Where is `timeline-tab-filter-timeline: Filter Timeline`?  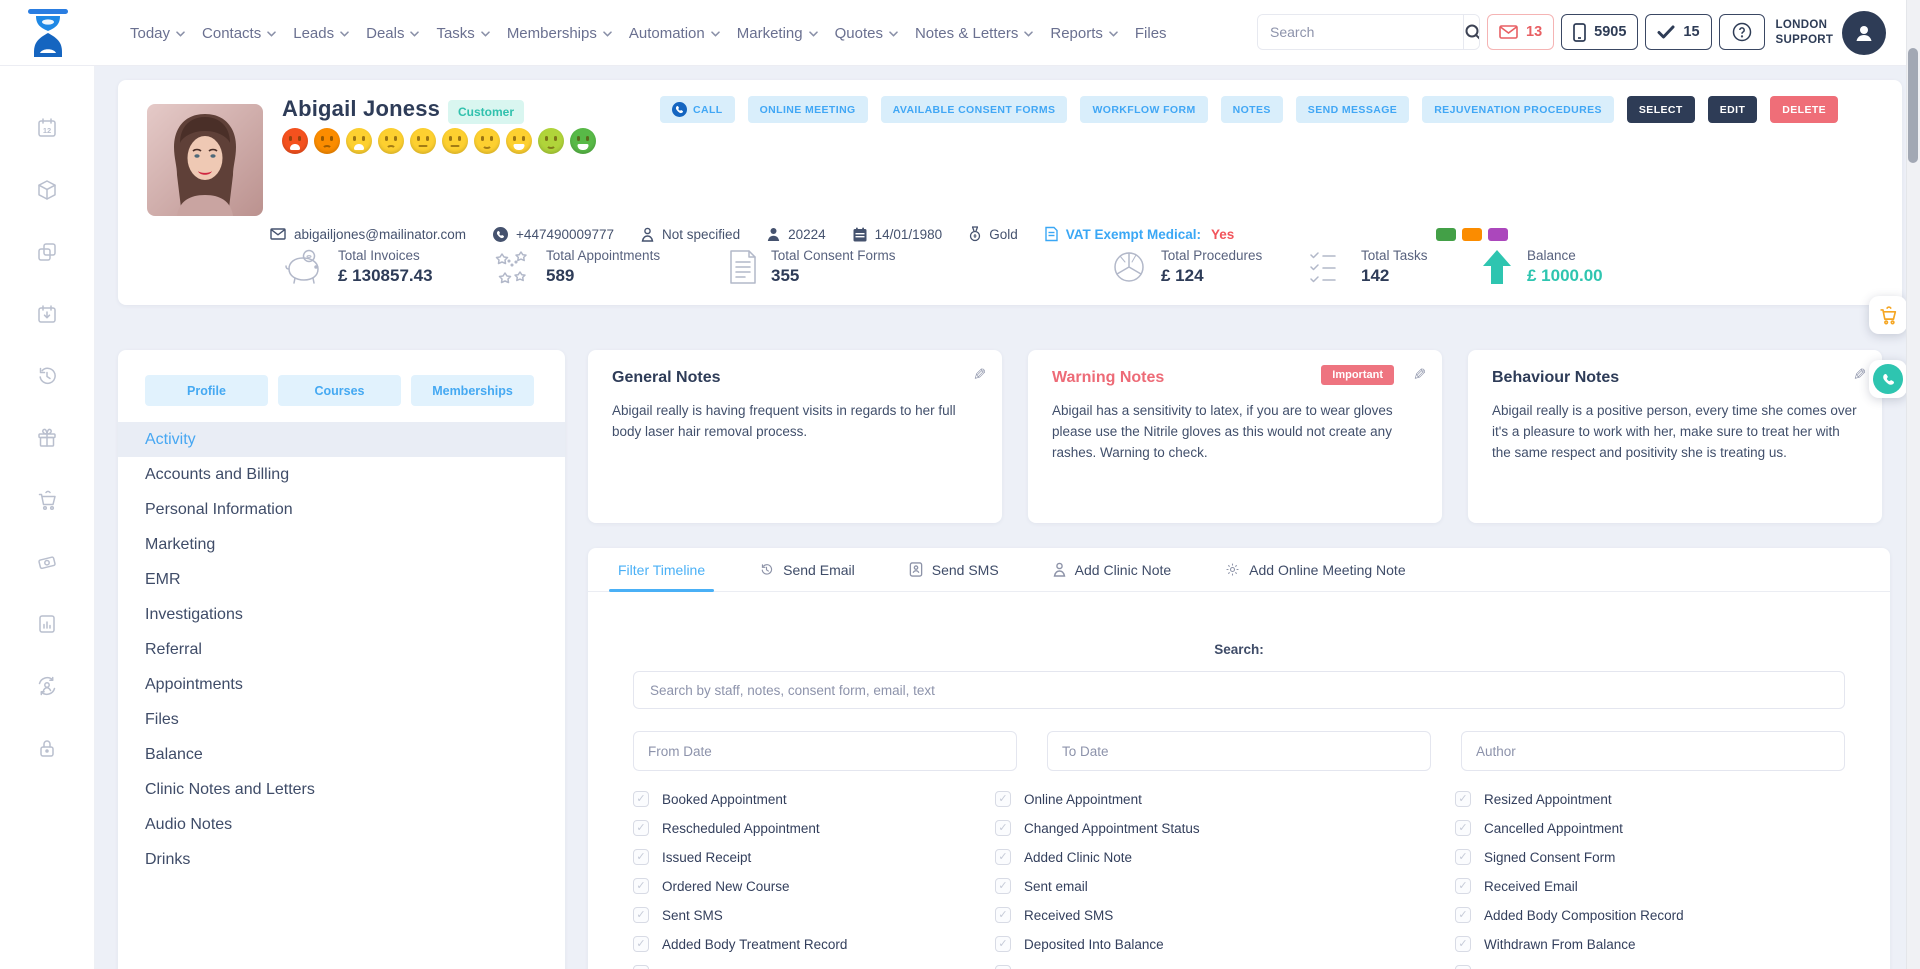 timeline-tab-filter-timeline: Filter Timeline is located at coordinates (661, 577).